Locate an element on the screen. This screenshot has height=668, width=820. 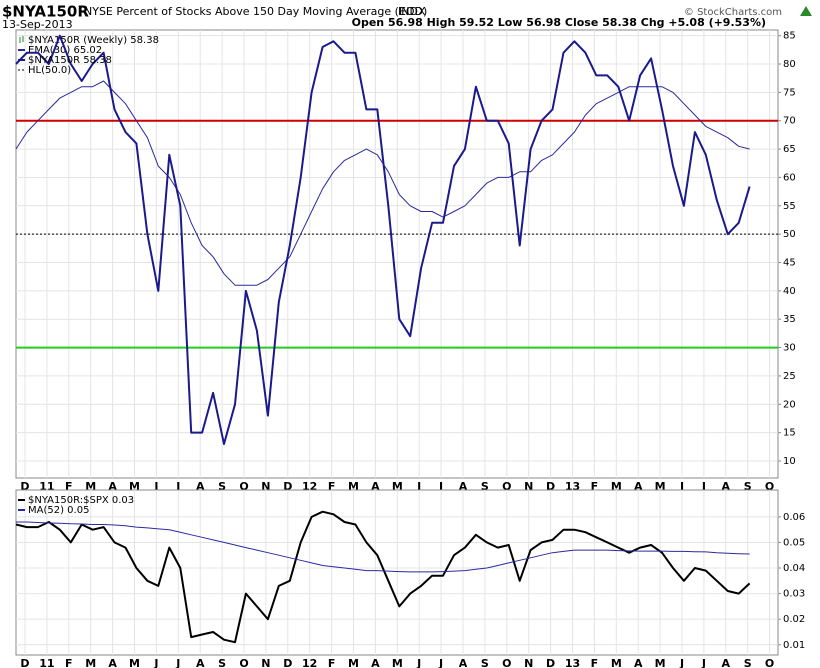
y-tick-label: 35 is located at coordinates (789, 319).